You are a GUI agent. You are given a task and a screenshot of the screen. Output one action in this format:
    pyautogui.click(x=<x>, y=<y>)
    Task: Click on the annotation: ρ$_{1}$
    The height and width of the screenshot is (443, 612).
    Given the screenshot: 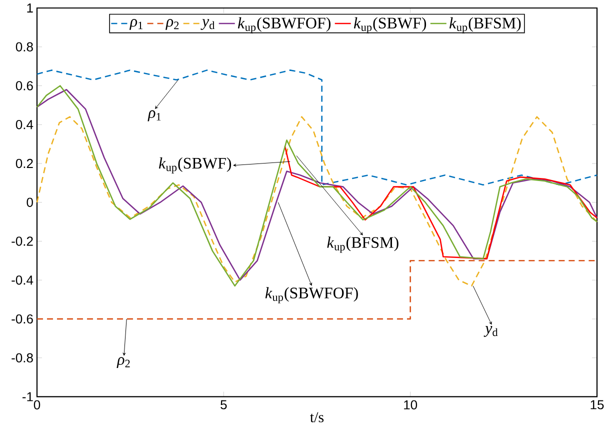 What is the action you would take?
    pyautogui.click(x=154, y=116)
    